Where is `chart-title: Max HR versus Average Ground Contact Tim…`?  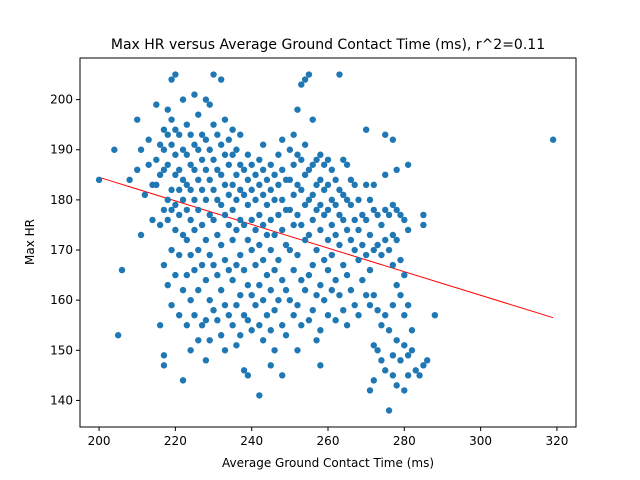
chart-title: Max HR versus Average Ground Contact Tim… is located at coordinates (328, 45).